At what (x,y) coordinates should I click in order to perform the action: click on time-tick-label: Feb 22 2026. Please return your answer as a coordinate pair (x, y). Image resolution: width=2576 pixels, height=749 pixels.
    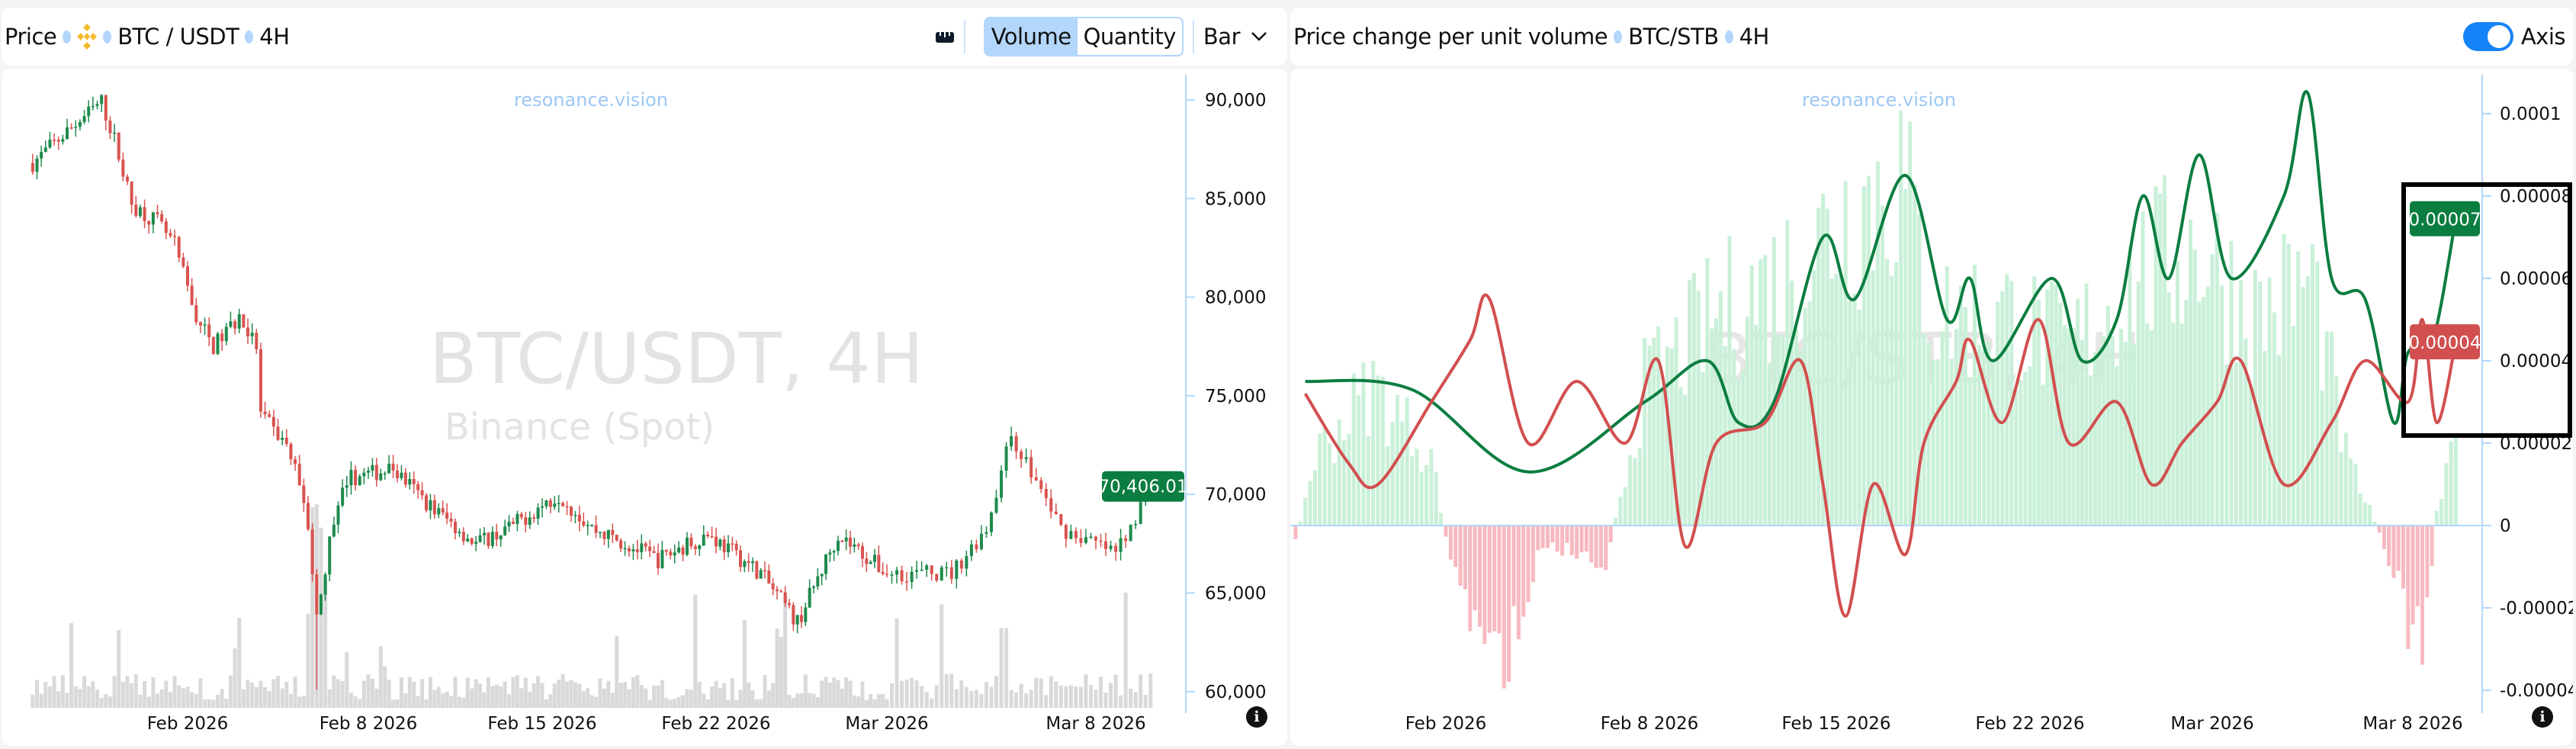
    Looking at the image, I should click on (2030, 724).